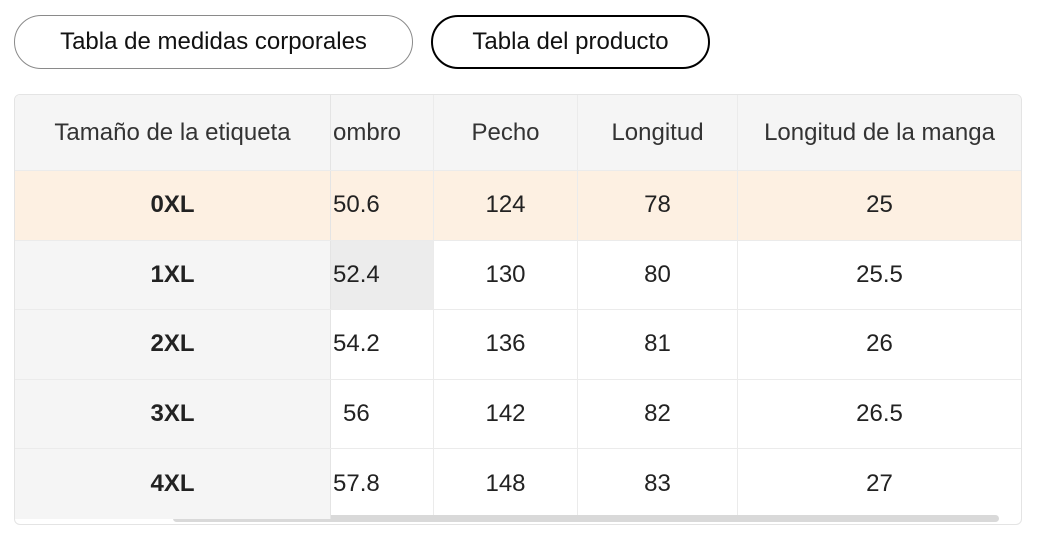  I want to click on table-row: 4XL 57.8 148 83 27, so click(518, 484).